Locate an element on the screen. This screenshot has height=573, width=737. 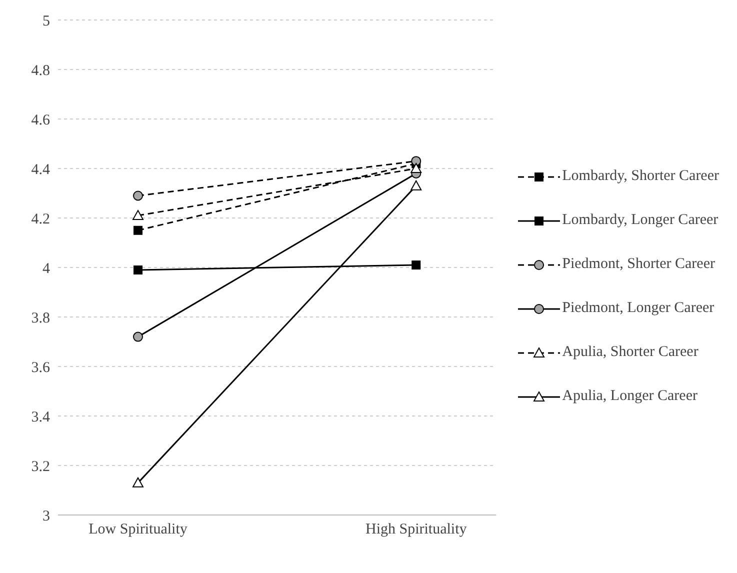
legend-label: Lombardy, Longer Career is located at coordinates (640, 220).